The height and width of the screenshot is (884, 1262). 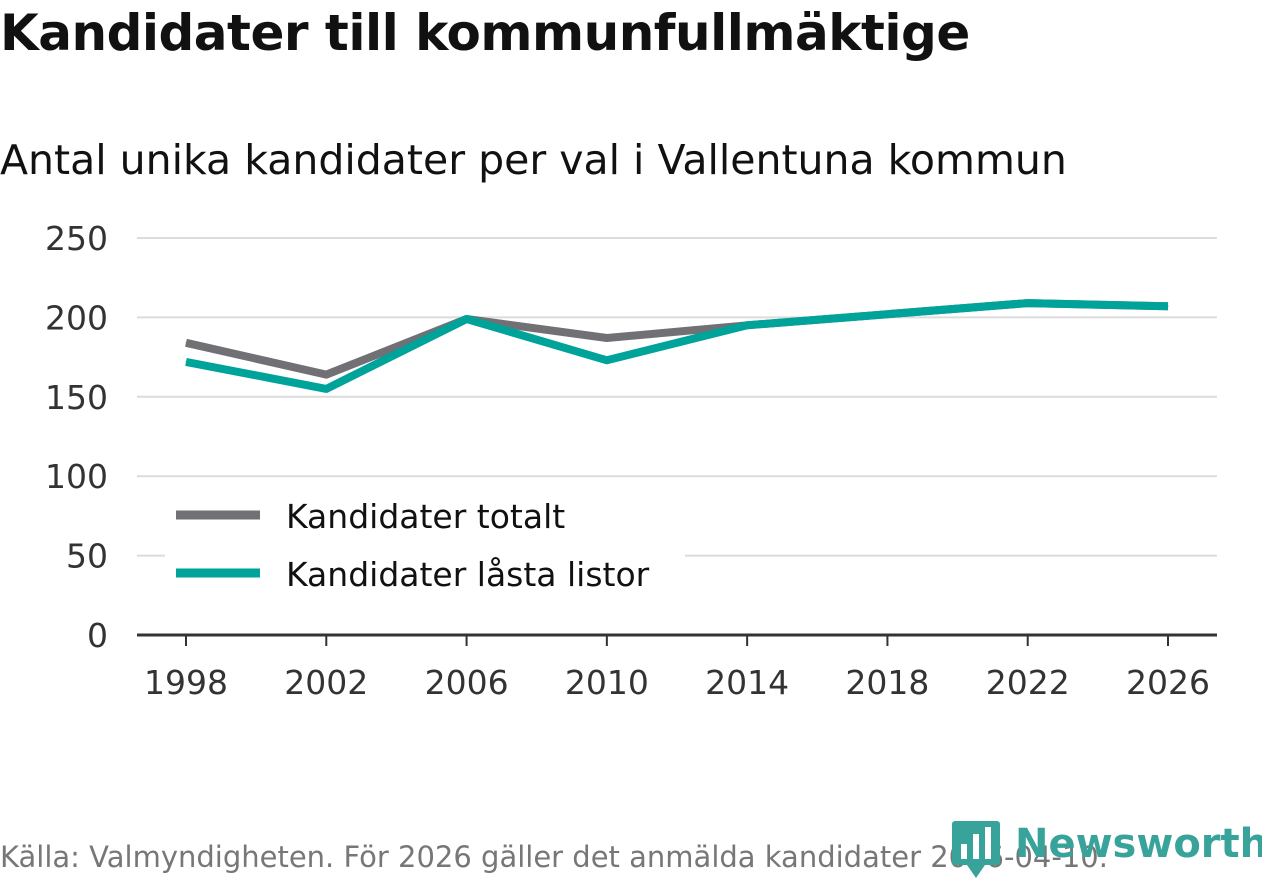 I want to click on x-tick-label: 2014, so click(x=747, y=682).